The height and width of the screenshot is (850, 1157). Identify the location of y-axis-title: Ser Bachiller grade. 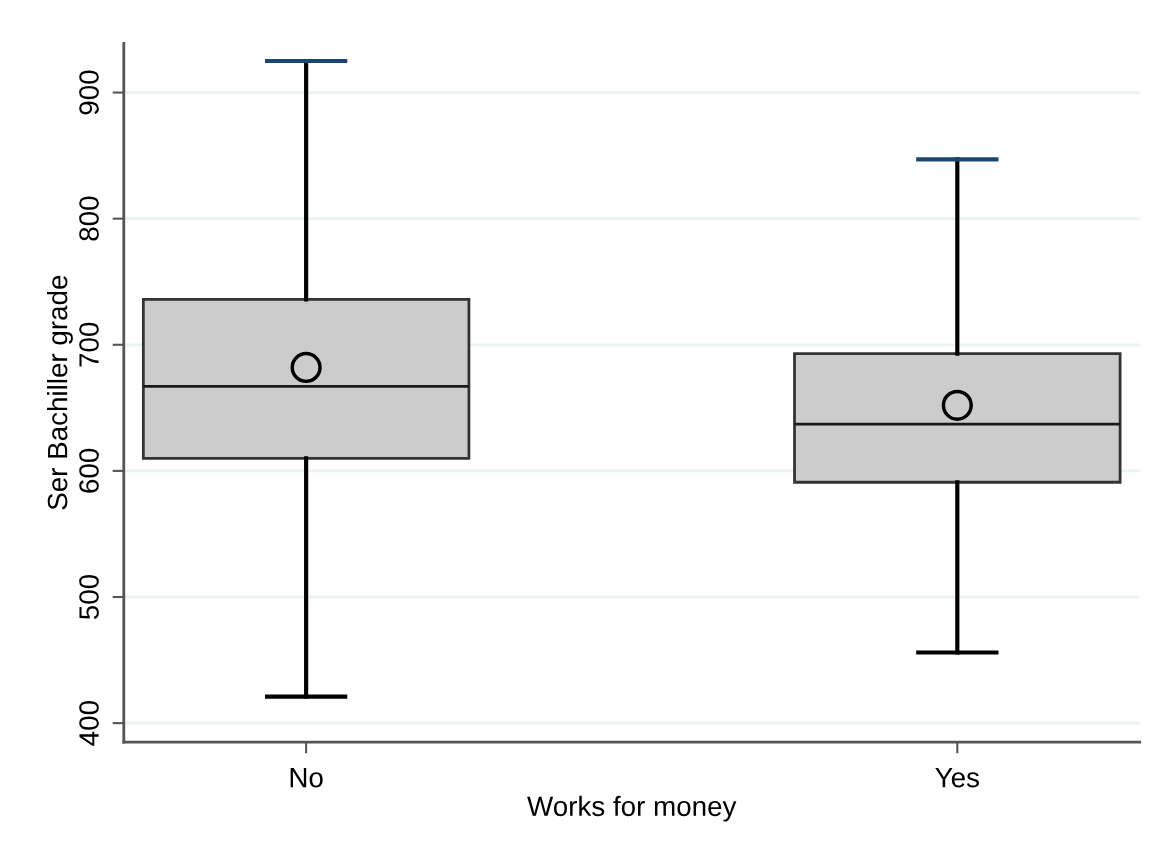
(60, 392).